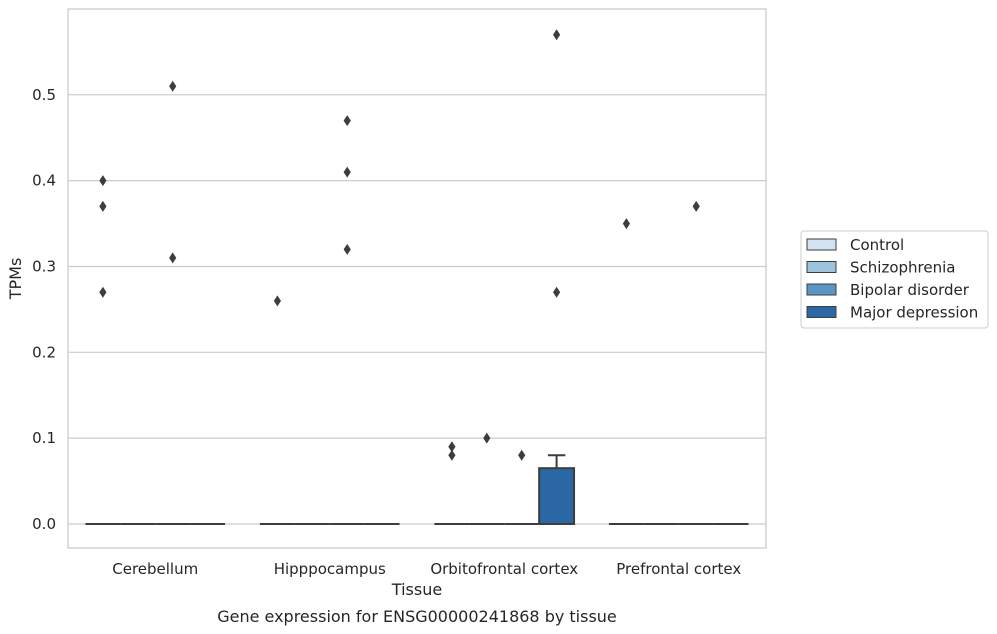  I want to click on y-tick-label: 0.3, so click(44, 266).